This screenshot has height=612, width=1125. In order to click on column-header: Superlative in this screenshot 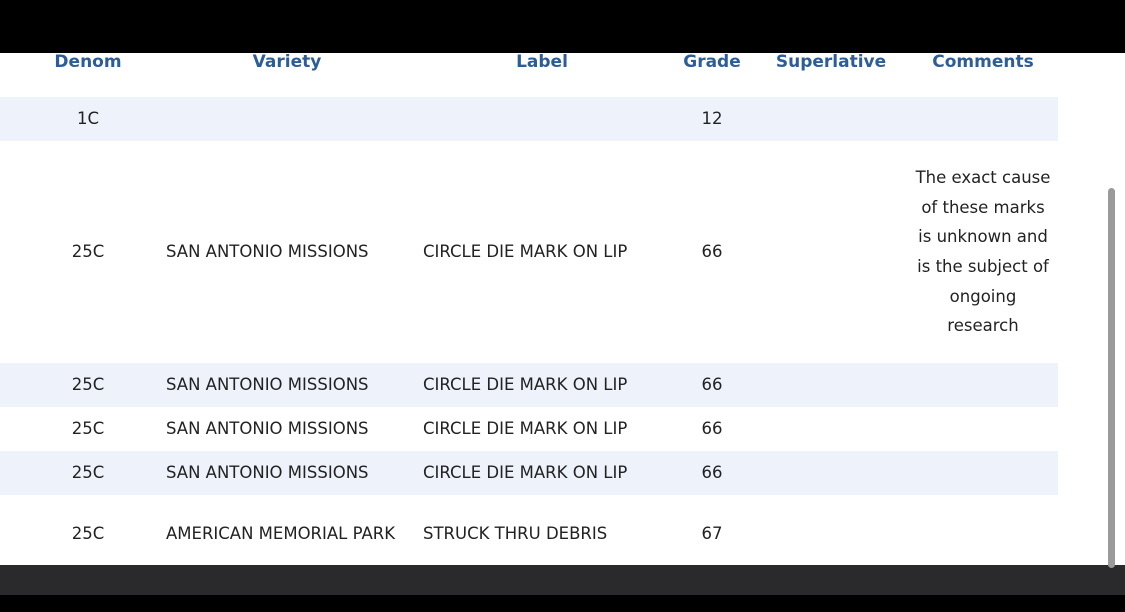, I will do `click(831, 62)`.